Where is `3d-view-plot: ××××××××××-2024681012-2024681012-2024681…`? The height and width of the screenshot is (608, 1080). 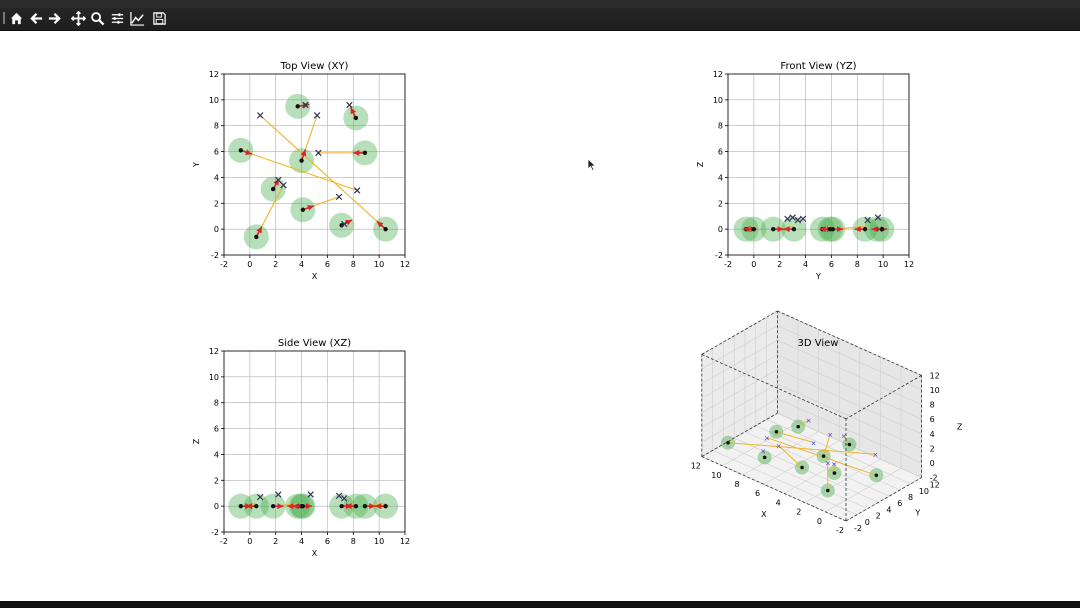
3d-view-plot: ××××××××××-2024681012-2024681012-2024681… is located at coordinates (827, 422).